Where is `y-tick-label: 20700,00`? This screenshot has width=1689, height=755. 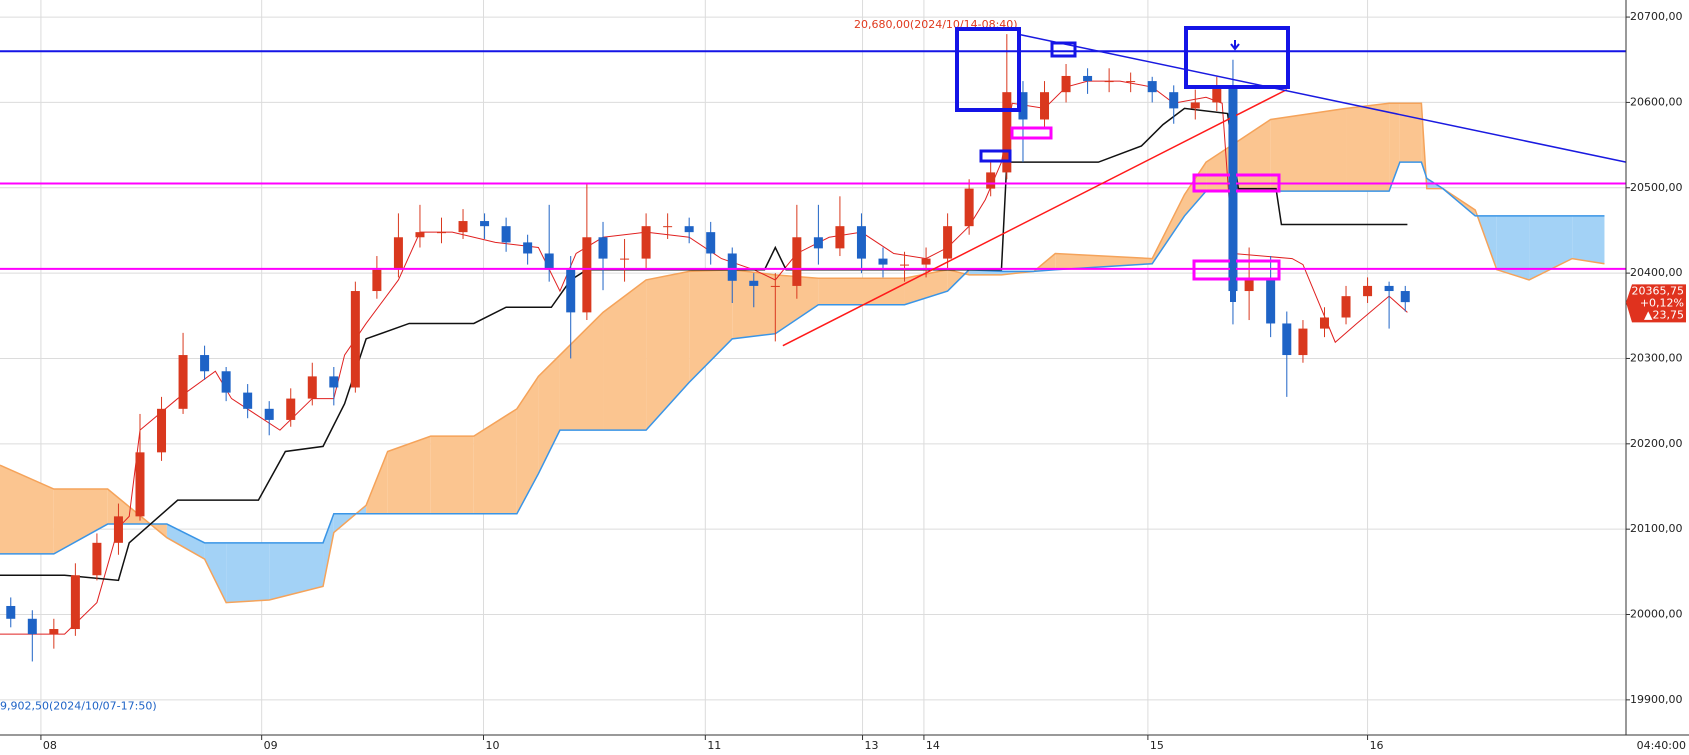 y-tick-label: 20700,00 is located at coordinates (1656, 16).